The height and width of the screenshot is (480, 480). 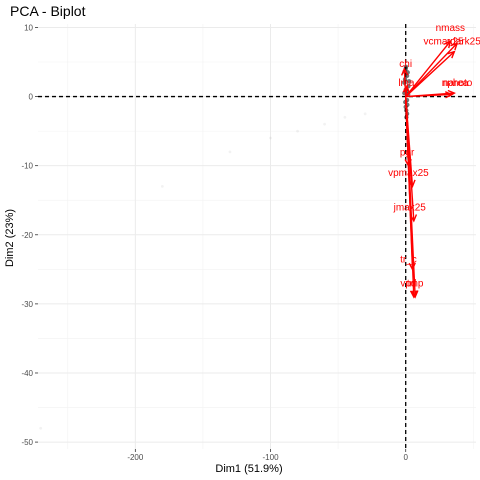 I want to click on x-tick-label: 0, so click(x=405, y=457).